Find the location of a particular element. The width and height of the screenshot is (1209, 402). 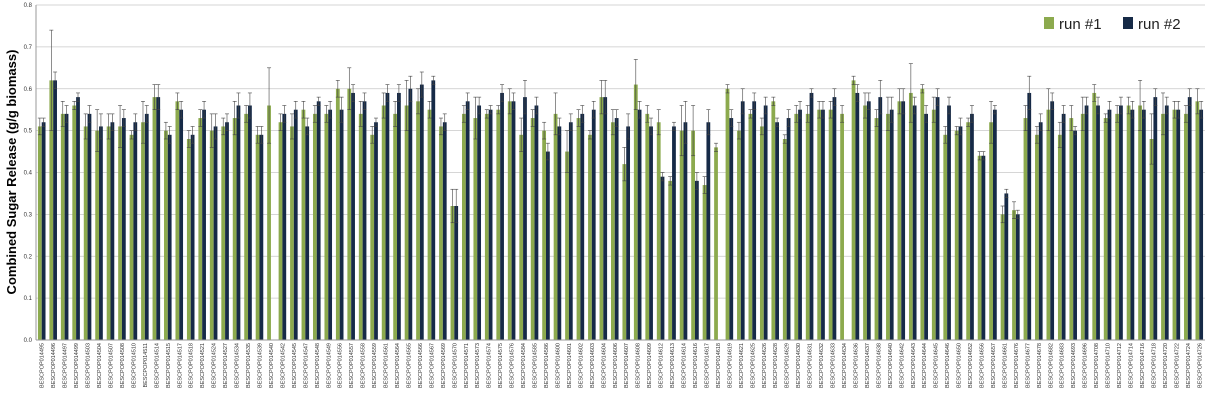

x-category-label: BESCPOP014496 is located at coordinates (54, 365).